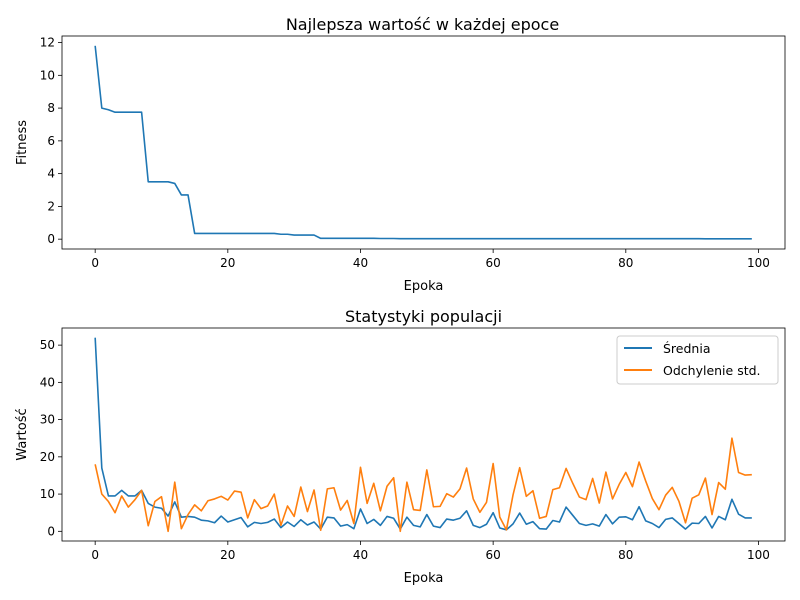  I want to click on y-tick-label: 50, so click(47, 345).